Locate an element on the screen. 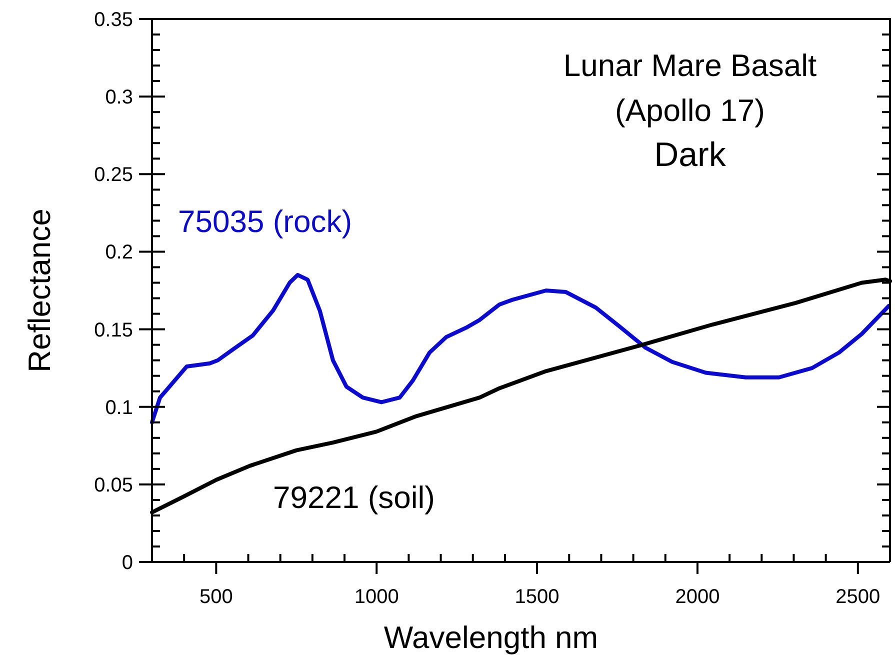 The image size is (895, 655). x-tick-label: 500 is located at coordinates (216, 597).